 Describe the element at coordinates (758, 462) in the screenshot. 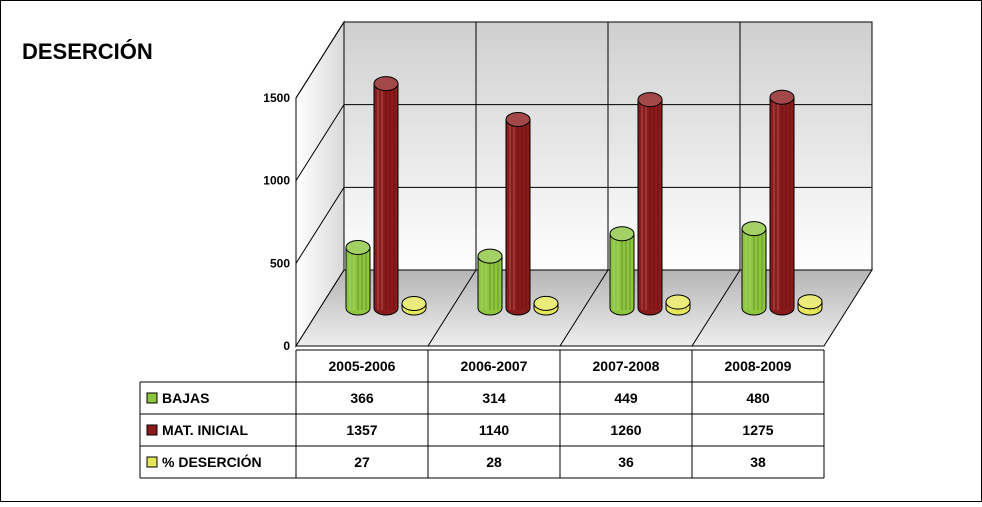

I see `data-label: 38` at that location.